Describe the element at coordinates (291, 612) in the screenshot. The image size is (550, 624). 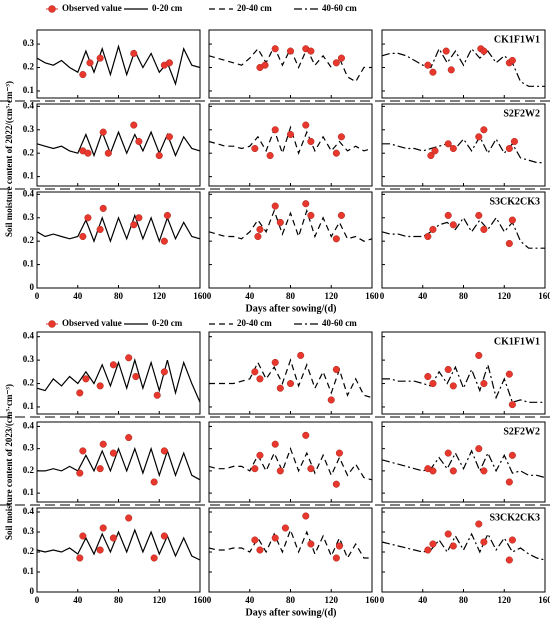
I see `x-axis-label: Days after sowing/(d)` at that location.